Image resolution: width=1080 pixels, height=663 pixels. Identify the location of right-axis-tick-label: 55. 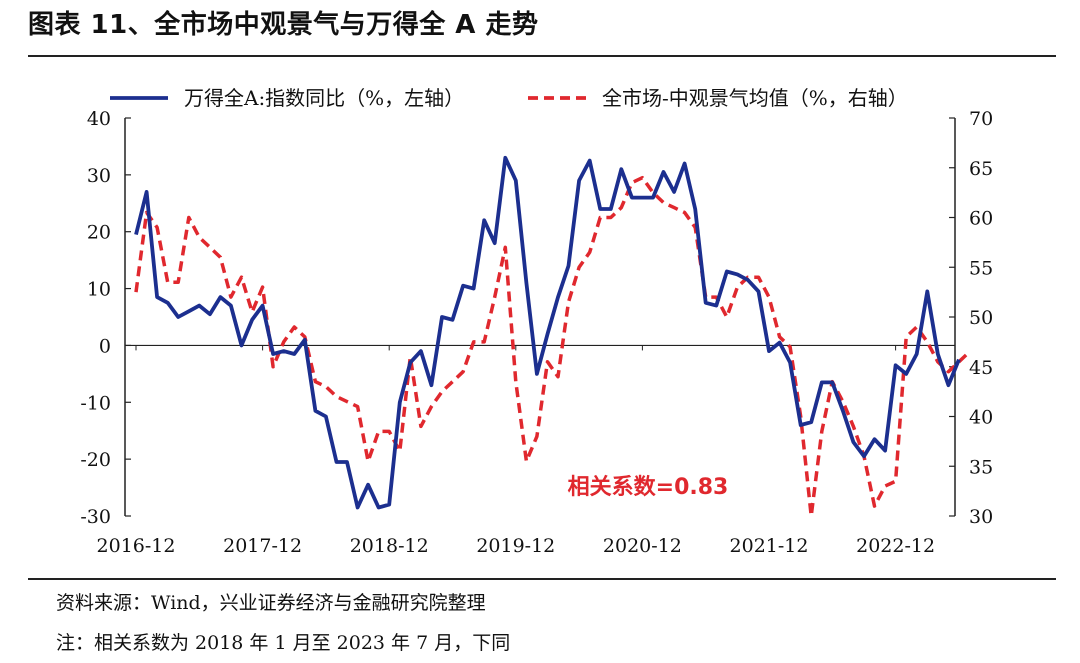
(981, 268).